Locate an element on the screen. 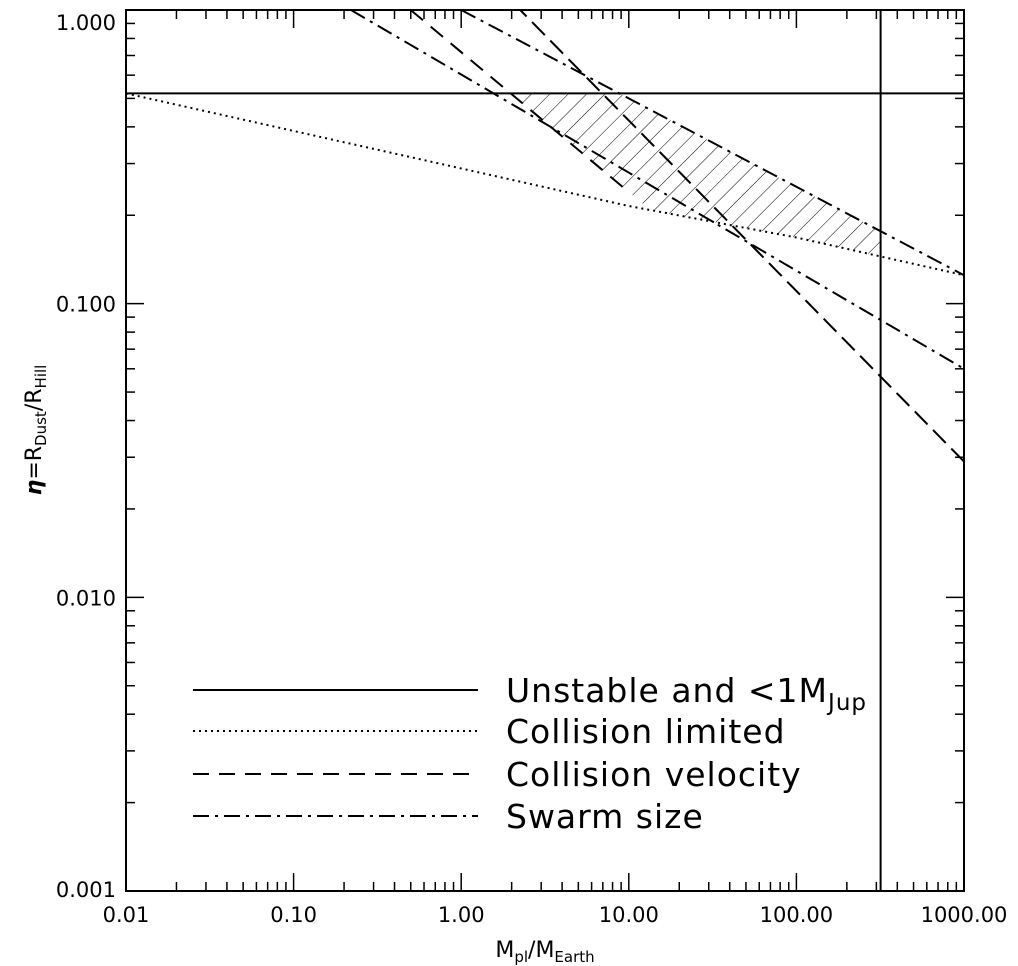  y-tick-label: 0.100 is located at coordinates (86, 305).